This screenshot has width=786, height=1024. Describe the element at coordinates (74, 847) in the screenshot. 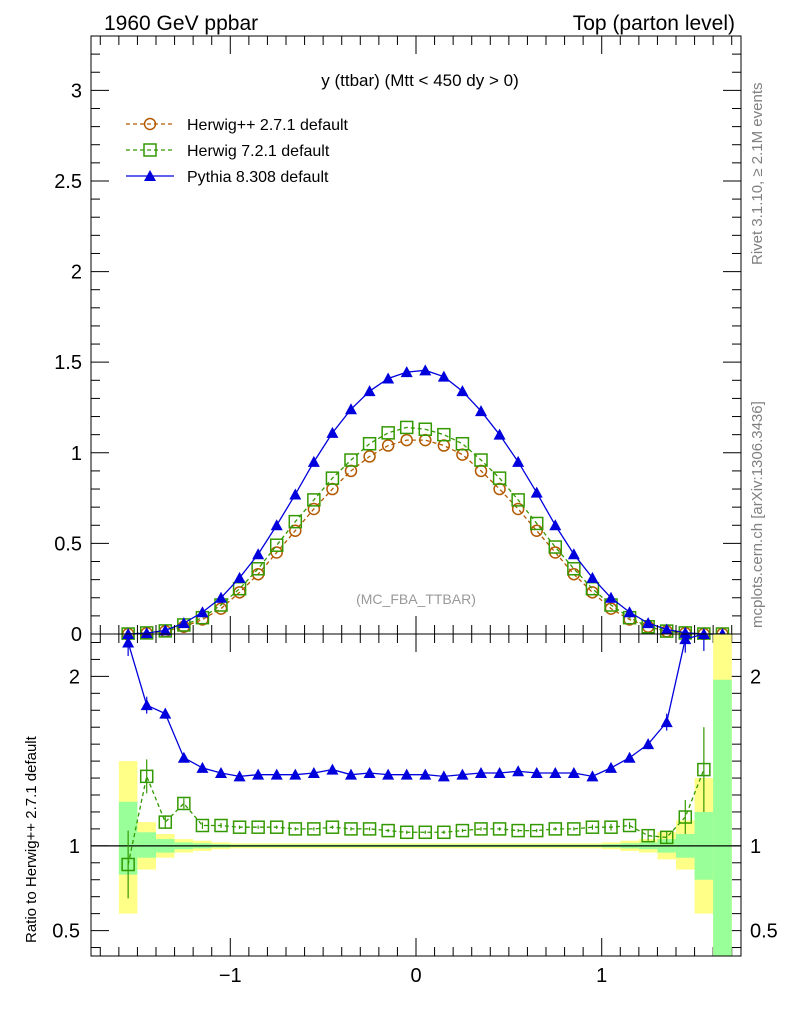

I see `ratio-y-tick-label: 1` at that location.